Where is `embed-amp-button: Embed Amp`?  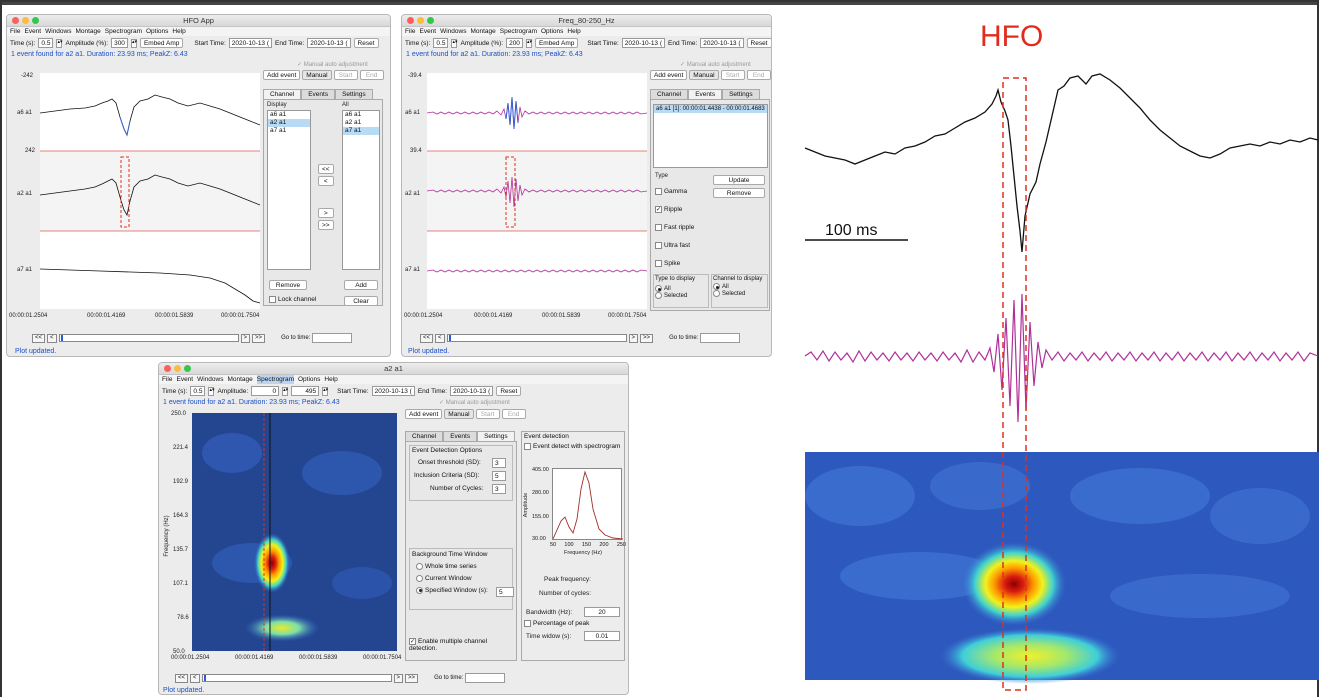
embed-amp-button: Embed Amp is located at coordinates (556, 43).